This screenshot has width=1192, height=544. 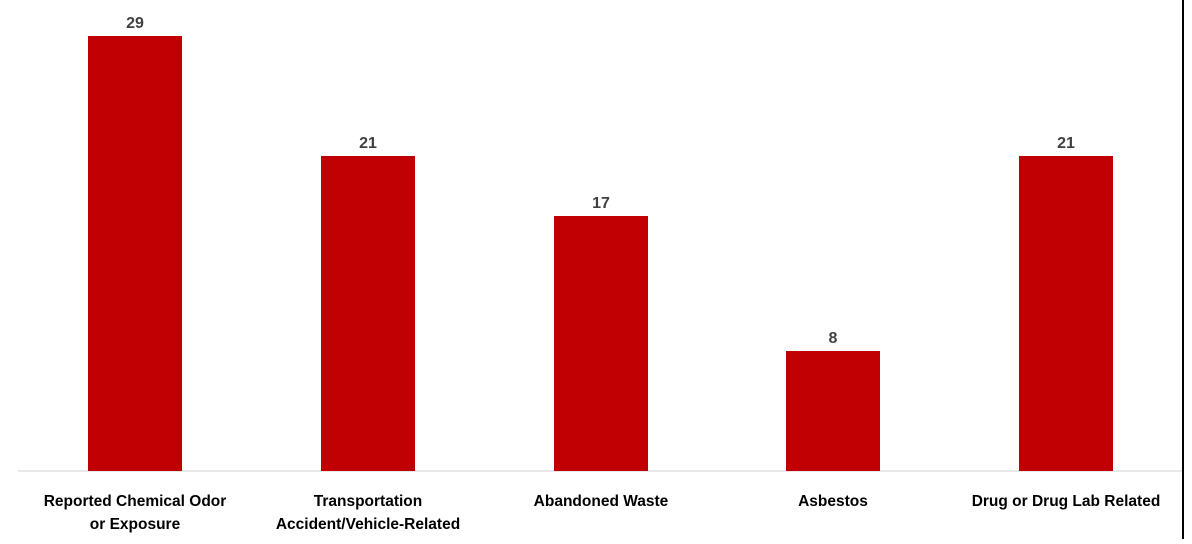 I want to click on category-label-1: Reported Chemical Odor or Exposure, so click(x=135, y=513).